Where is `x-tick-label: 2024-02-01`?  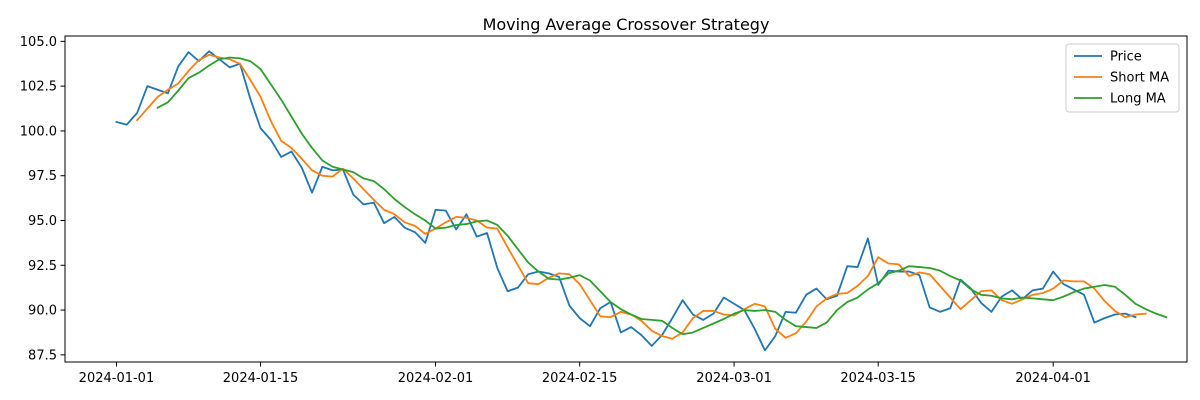
x-tick-label: 2024-02-01 is located at coordinates (436, 378).